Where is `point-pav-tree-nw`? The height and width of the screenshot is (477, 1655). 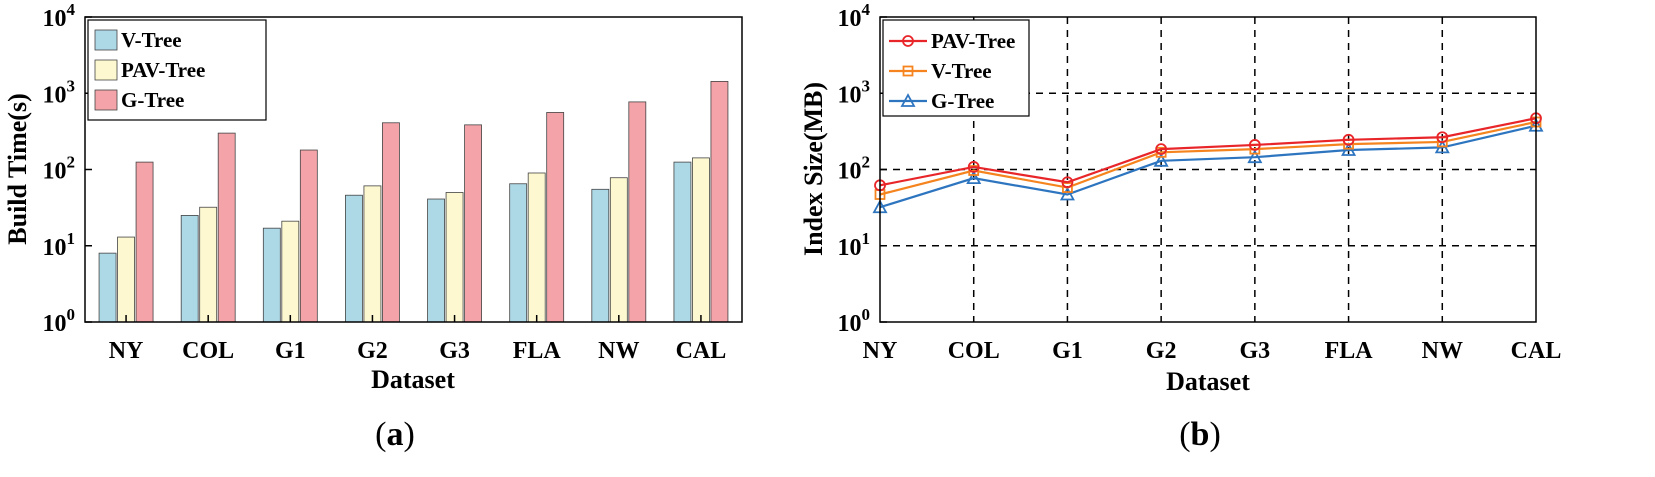 point-pav-tree-nw is located at coordinates (1442, 137).